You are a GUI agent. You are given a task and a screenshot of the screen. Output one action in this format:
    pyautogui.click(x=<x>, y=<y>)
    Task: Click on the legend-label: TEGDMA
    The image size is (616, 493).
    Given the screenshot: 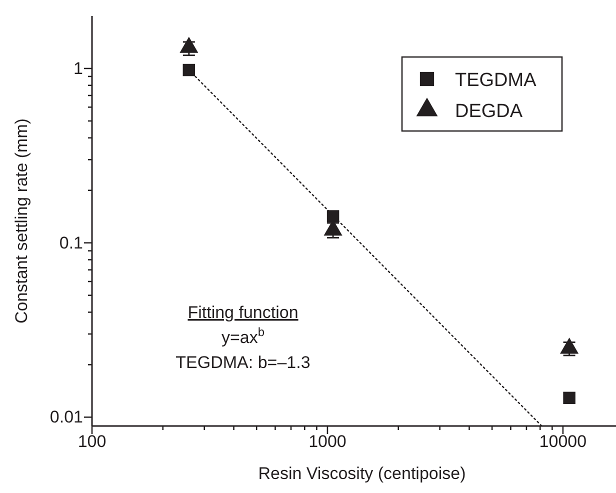 What is the action you would take?
    pyautogui.click(x=496, y=80)
    